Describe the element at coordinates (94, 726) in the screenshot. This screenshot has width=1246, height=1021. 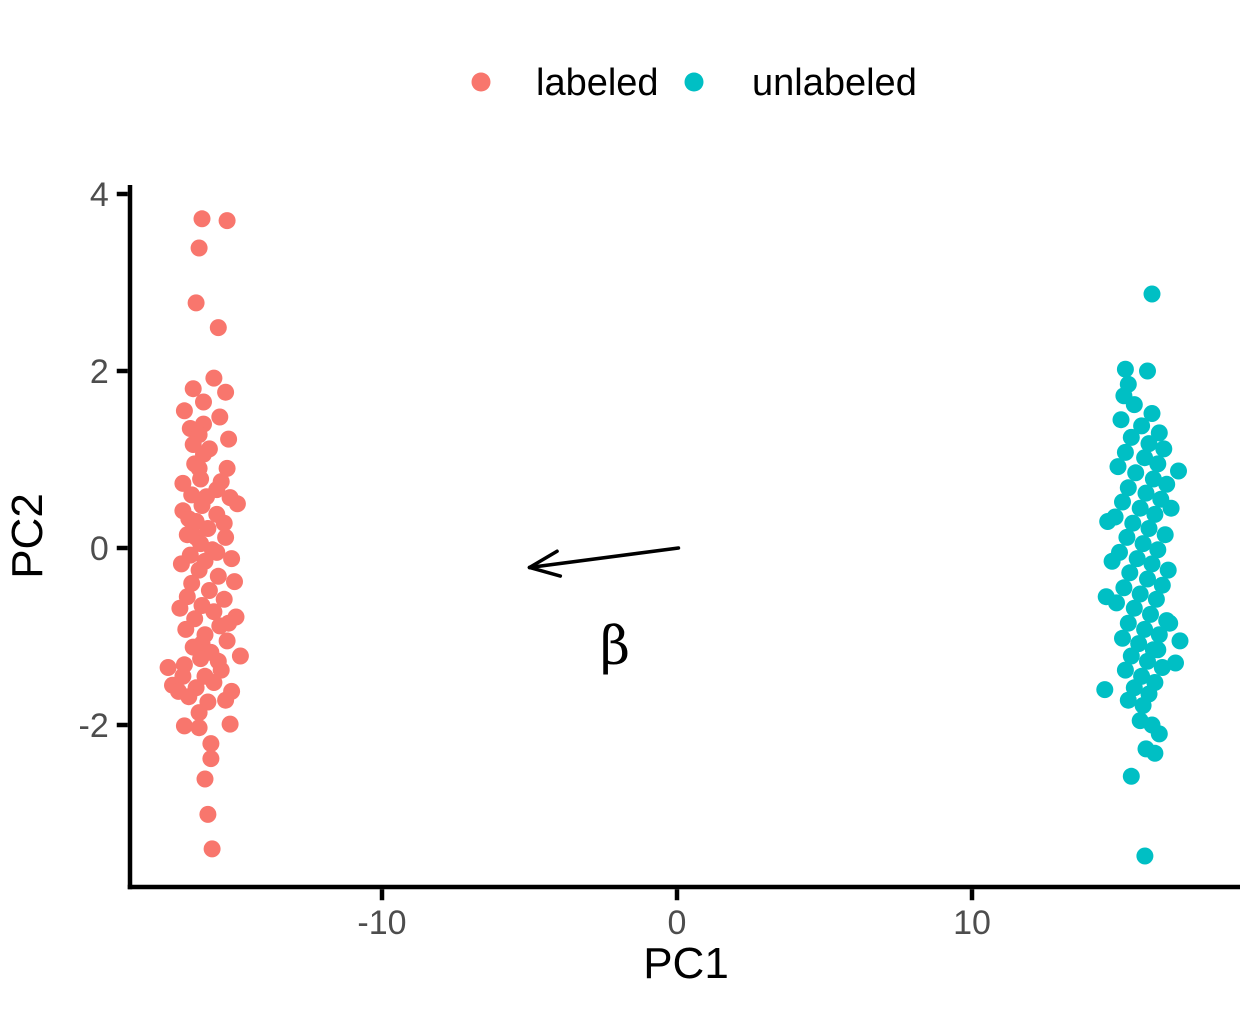
I see `y-tick-label: -2` at that location.